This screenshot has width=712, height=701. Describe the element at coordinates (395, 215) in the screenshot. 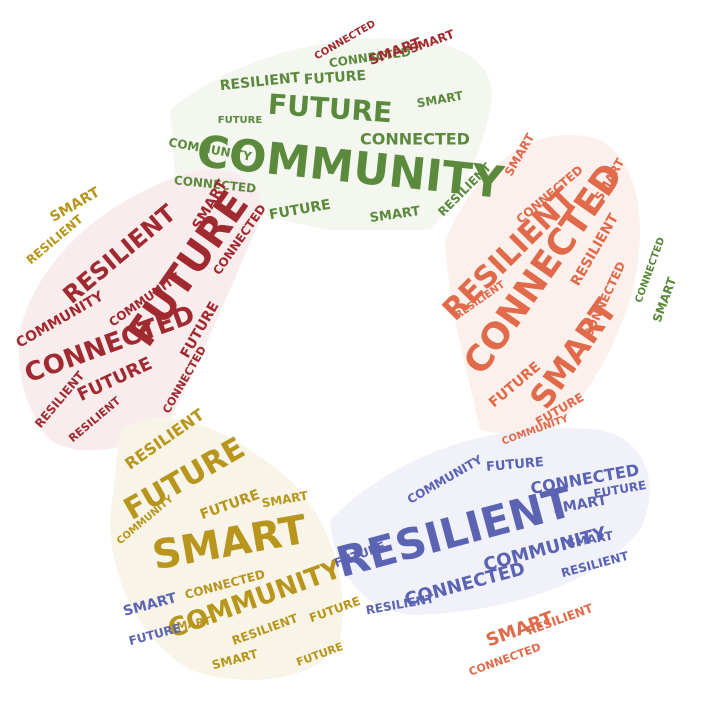

I see `word-smart-4: SMART` at that location.